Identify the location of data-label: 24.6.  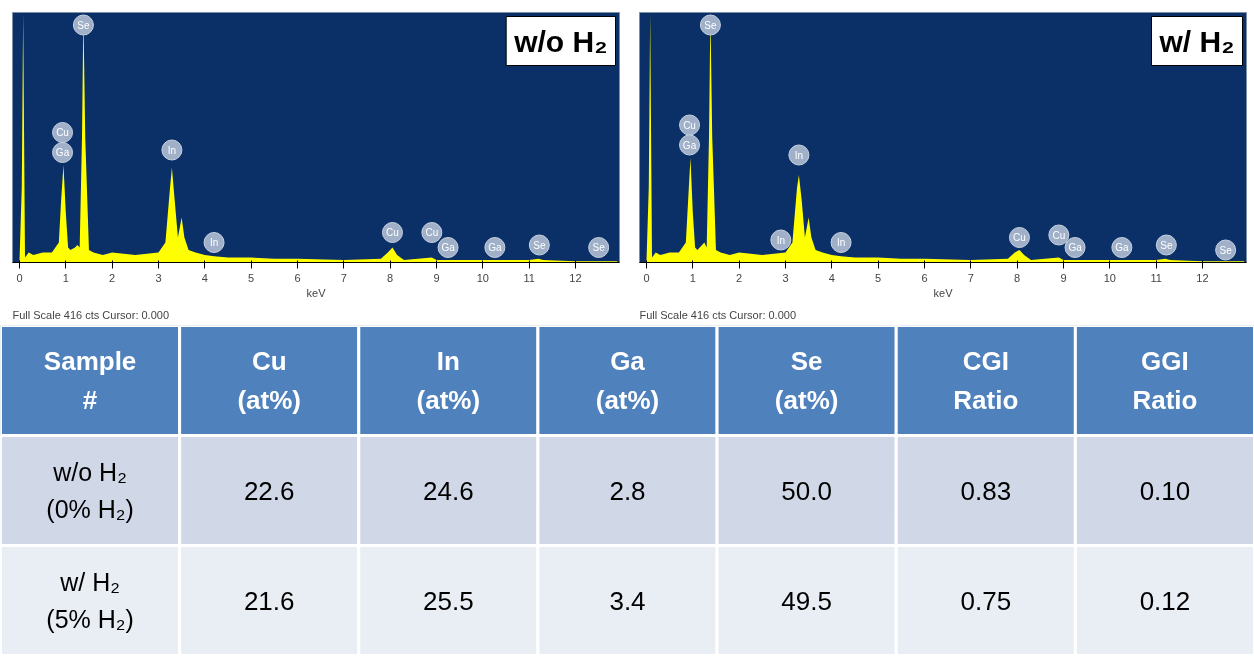
(448, 490).